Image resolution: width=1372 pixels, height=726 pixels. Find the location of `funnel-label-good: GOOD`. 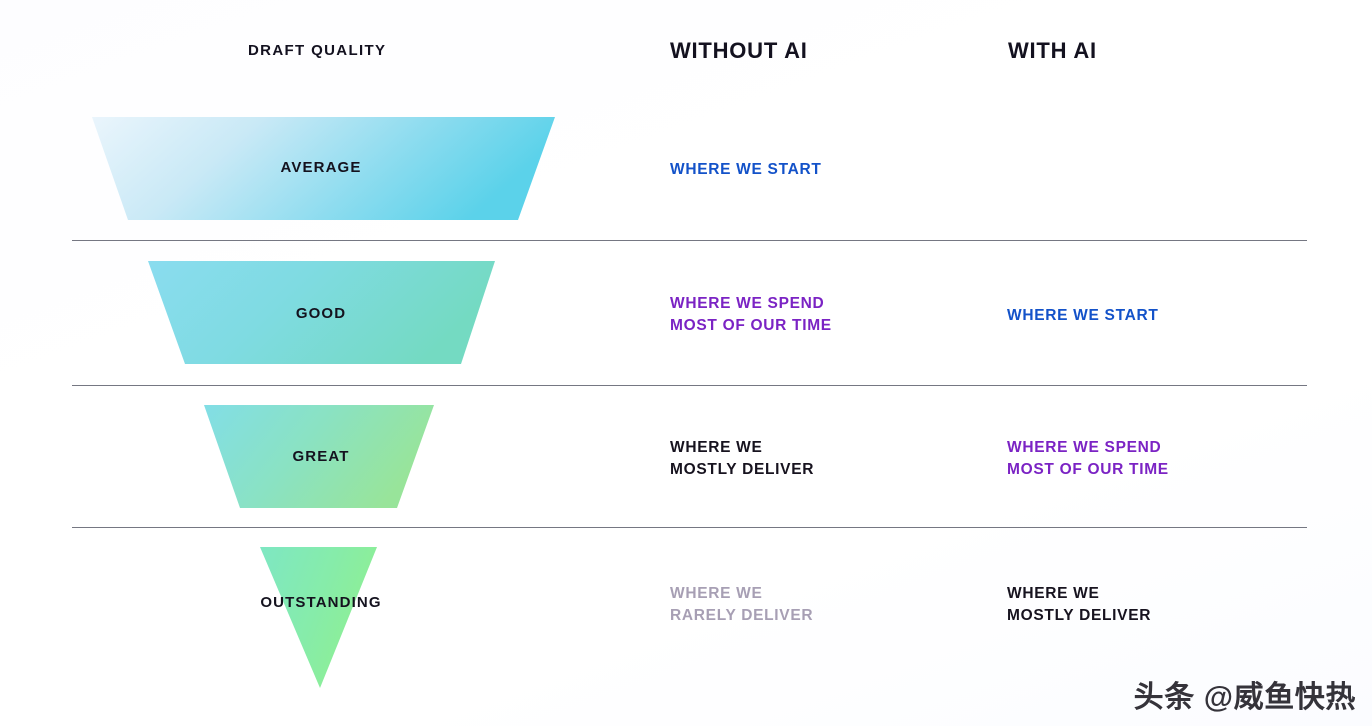

funnel-label-good: GOOD is located at coordinates (321, 313).